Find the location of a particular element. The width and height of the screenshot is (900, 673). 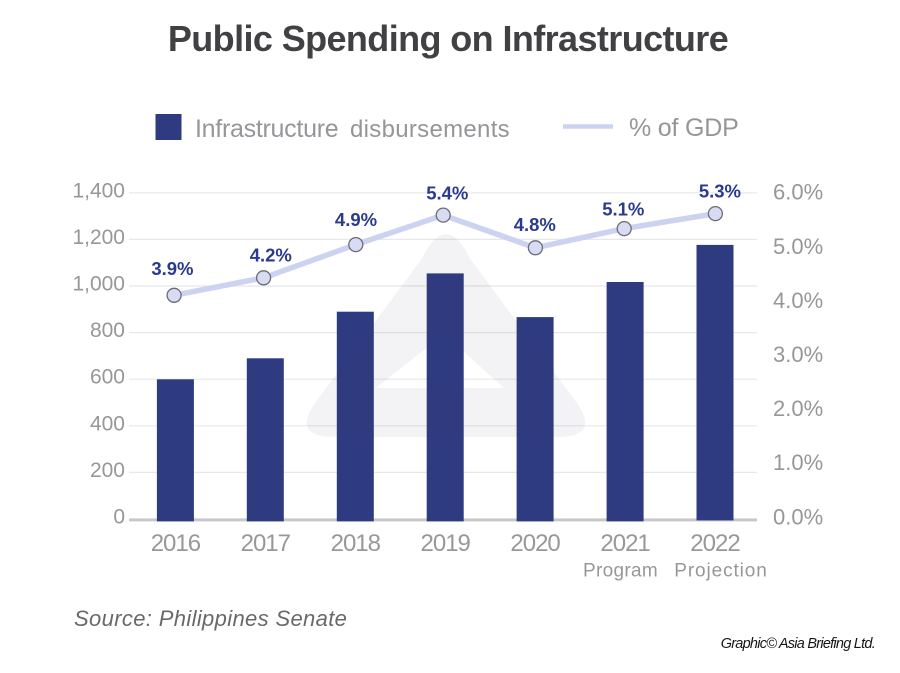

svg-text: 5.3% is located at coordinates (720, 191).